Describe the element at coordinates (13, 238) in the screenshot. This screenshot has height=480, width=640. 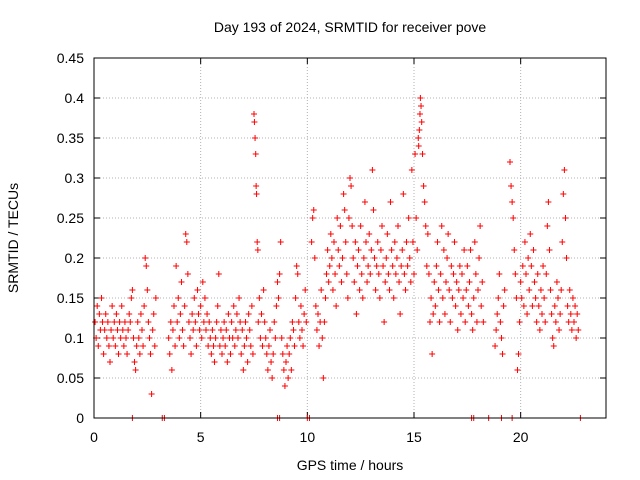
I see `y-axis-label: SRMTID / TECUs` at that location.